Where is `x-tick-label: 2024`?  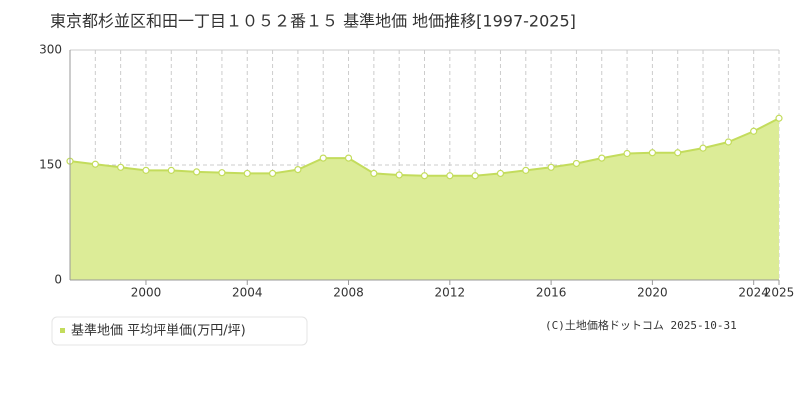
x-tick-label: 2024 is located at coordinates (753, 293).